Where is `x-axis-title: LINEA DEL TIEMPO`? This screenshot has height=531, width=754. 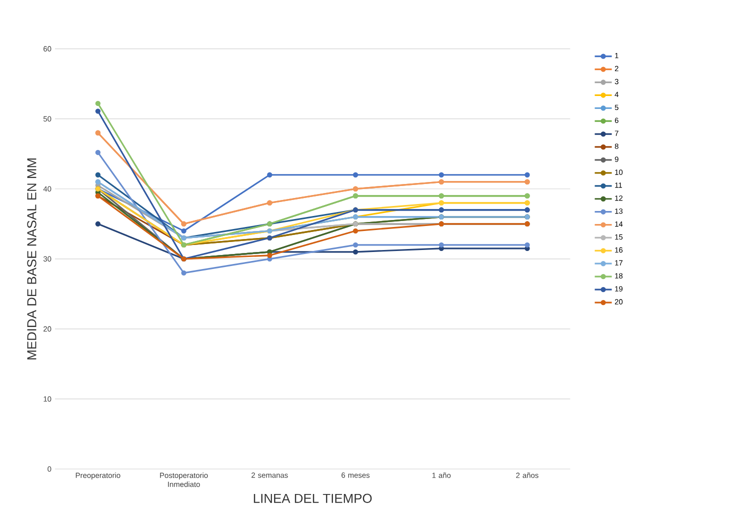
x-axis-title: LINEA DEL TIEMPO is located at coordinates (313, 498).